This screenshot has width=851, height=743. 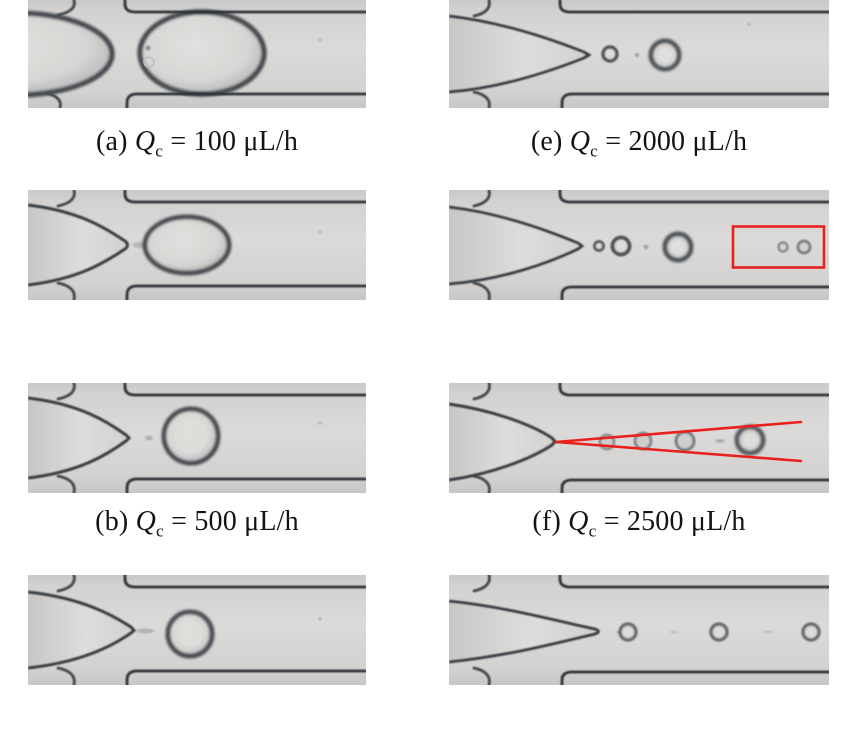 I want to click on panel-a: (a) Qc = 100 μL/h, so click(x=197, y=80).